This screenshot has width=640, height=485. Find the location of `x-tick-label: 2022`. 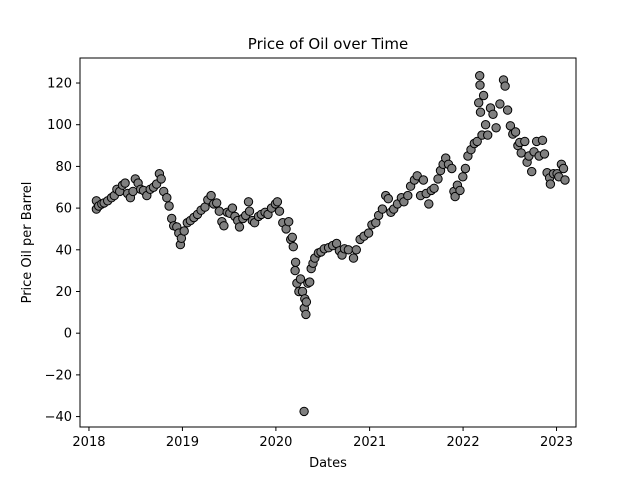

x-tick-label: 2022 is located at coordinates (463, 442).